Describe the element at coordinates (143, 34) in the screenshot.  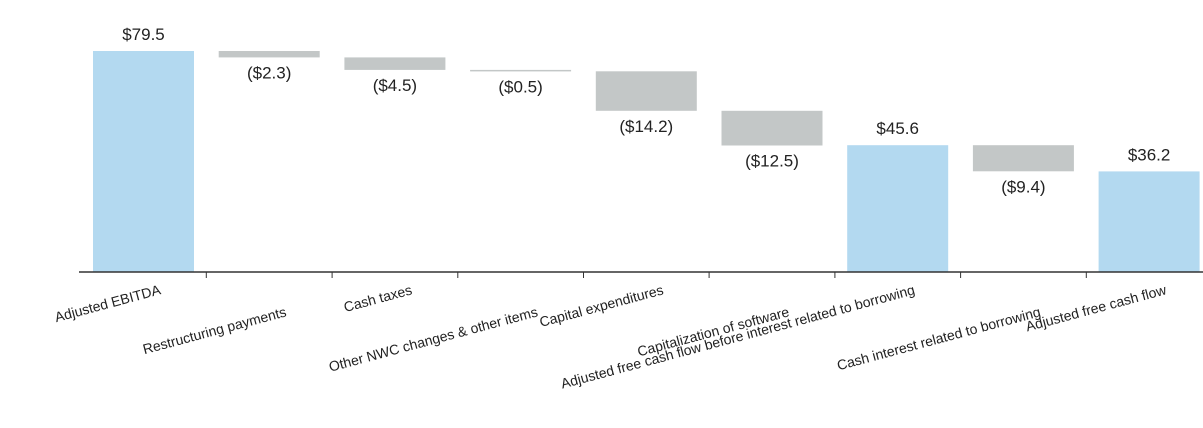
I see `data-label-adjusted-ebitda: $79.5` at that location.